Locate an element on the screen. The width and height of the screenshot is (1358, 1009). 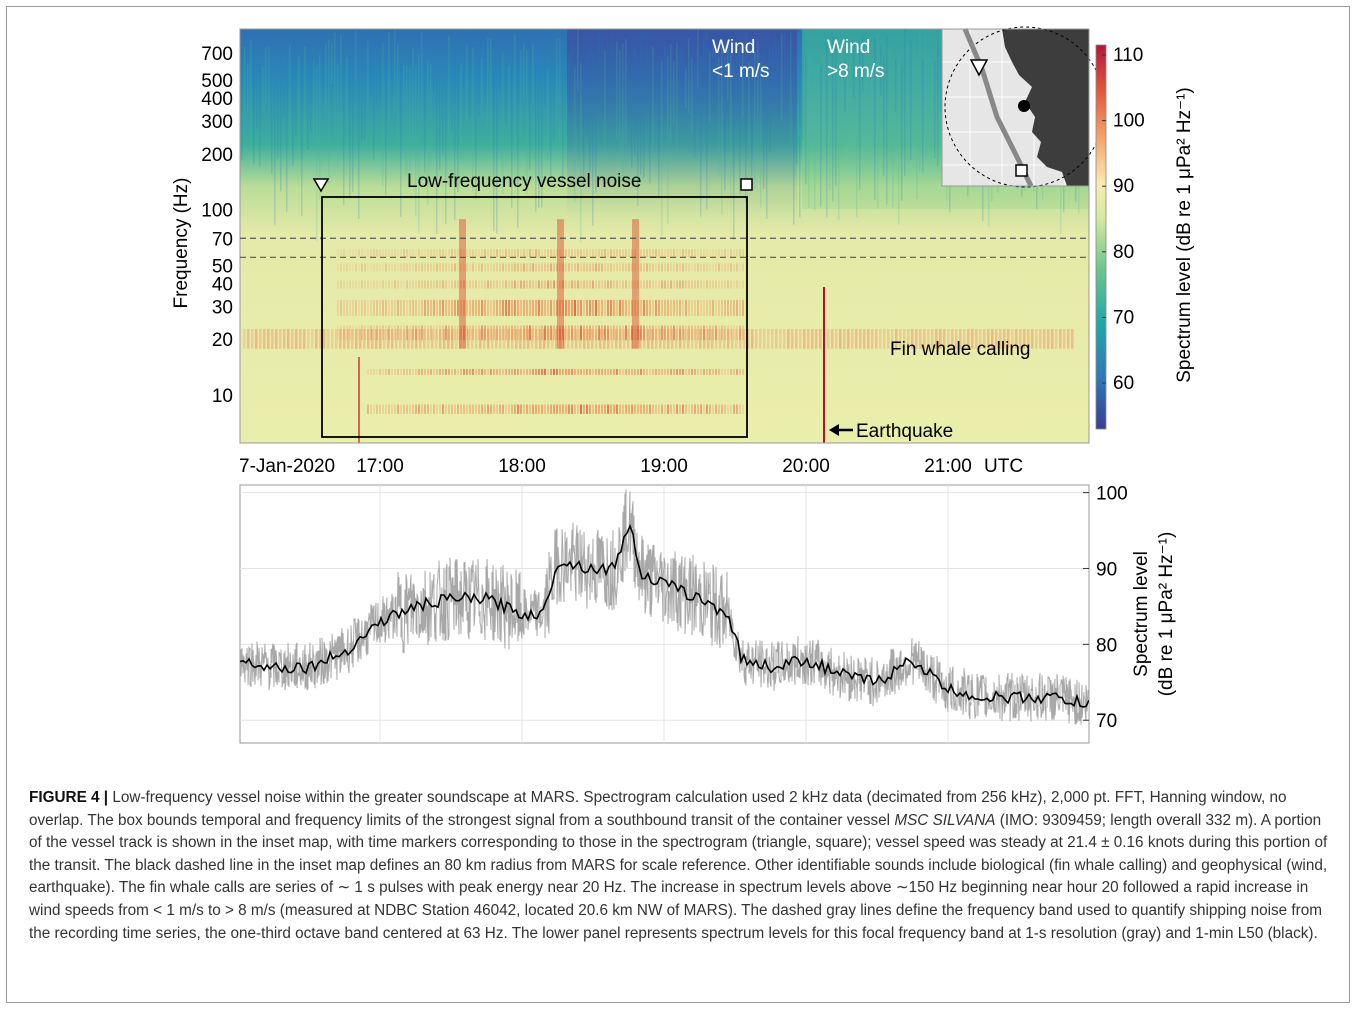
frequency-tick-label: 200 is located at coordinates (217, 155).